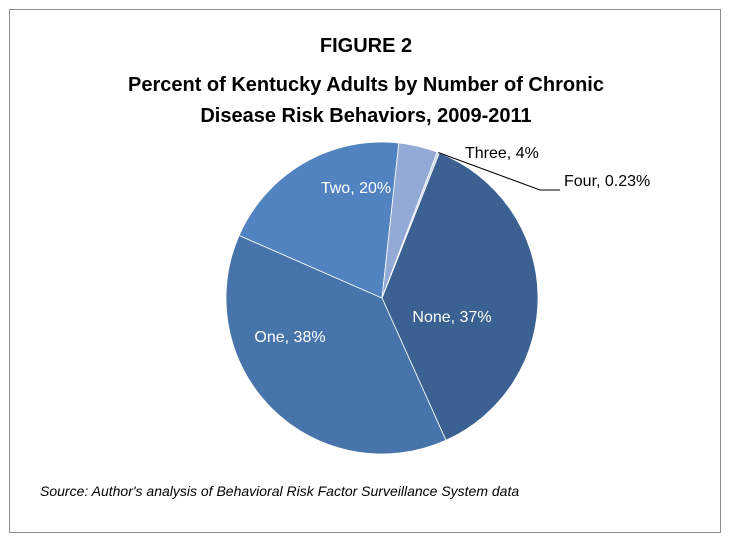 Image resolution: width=732 pixels, height=544 pixels. I want to click on pie-slice-none, so click(460, 296).